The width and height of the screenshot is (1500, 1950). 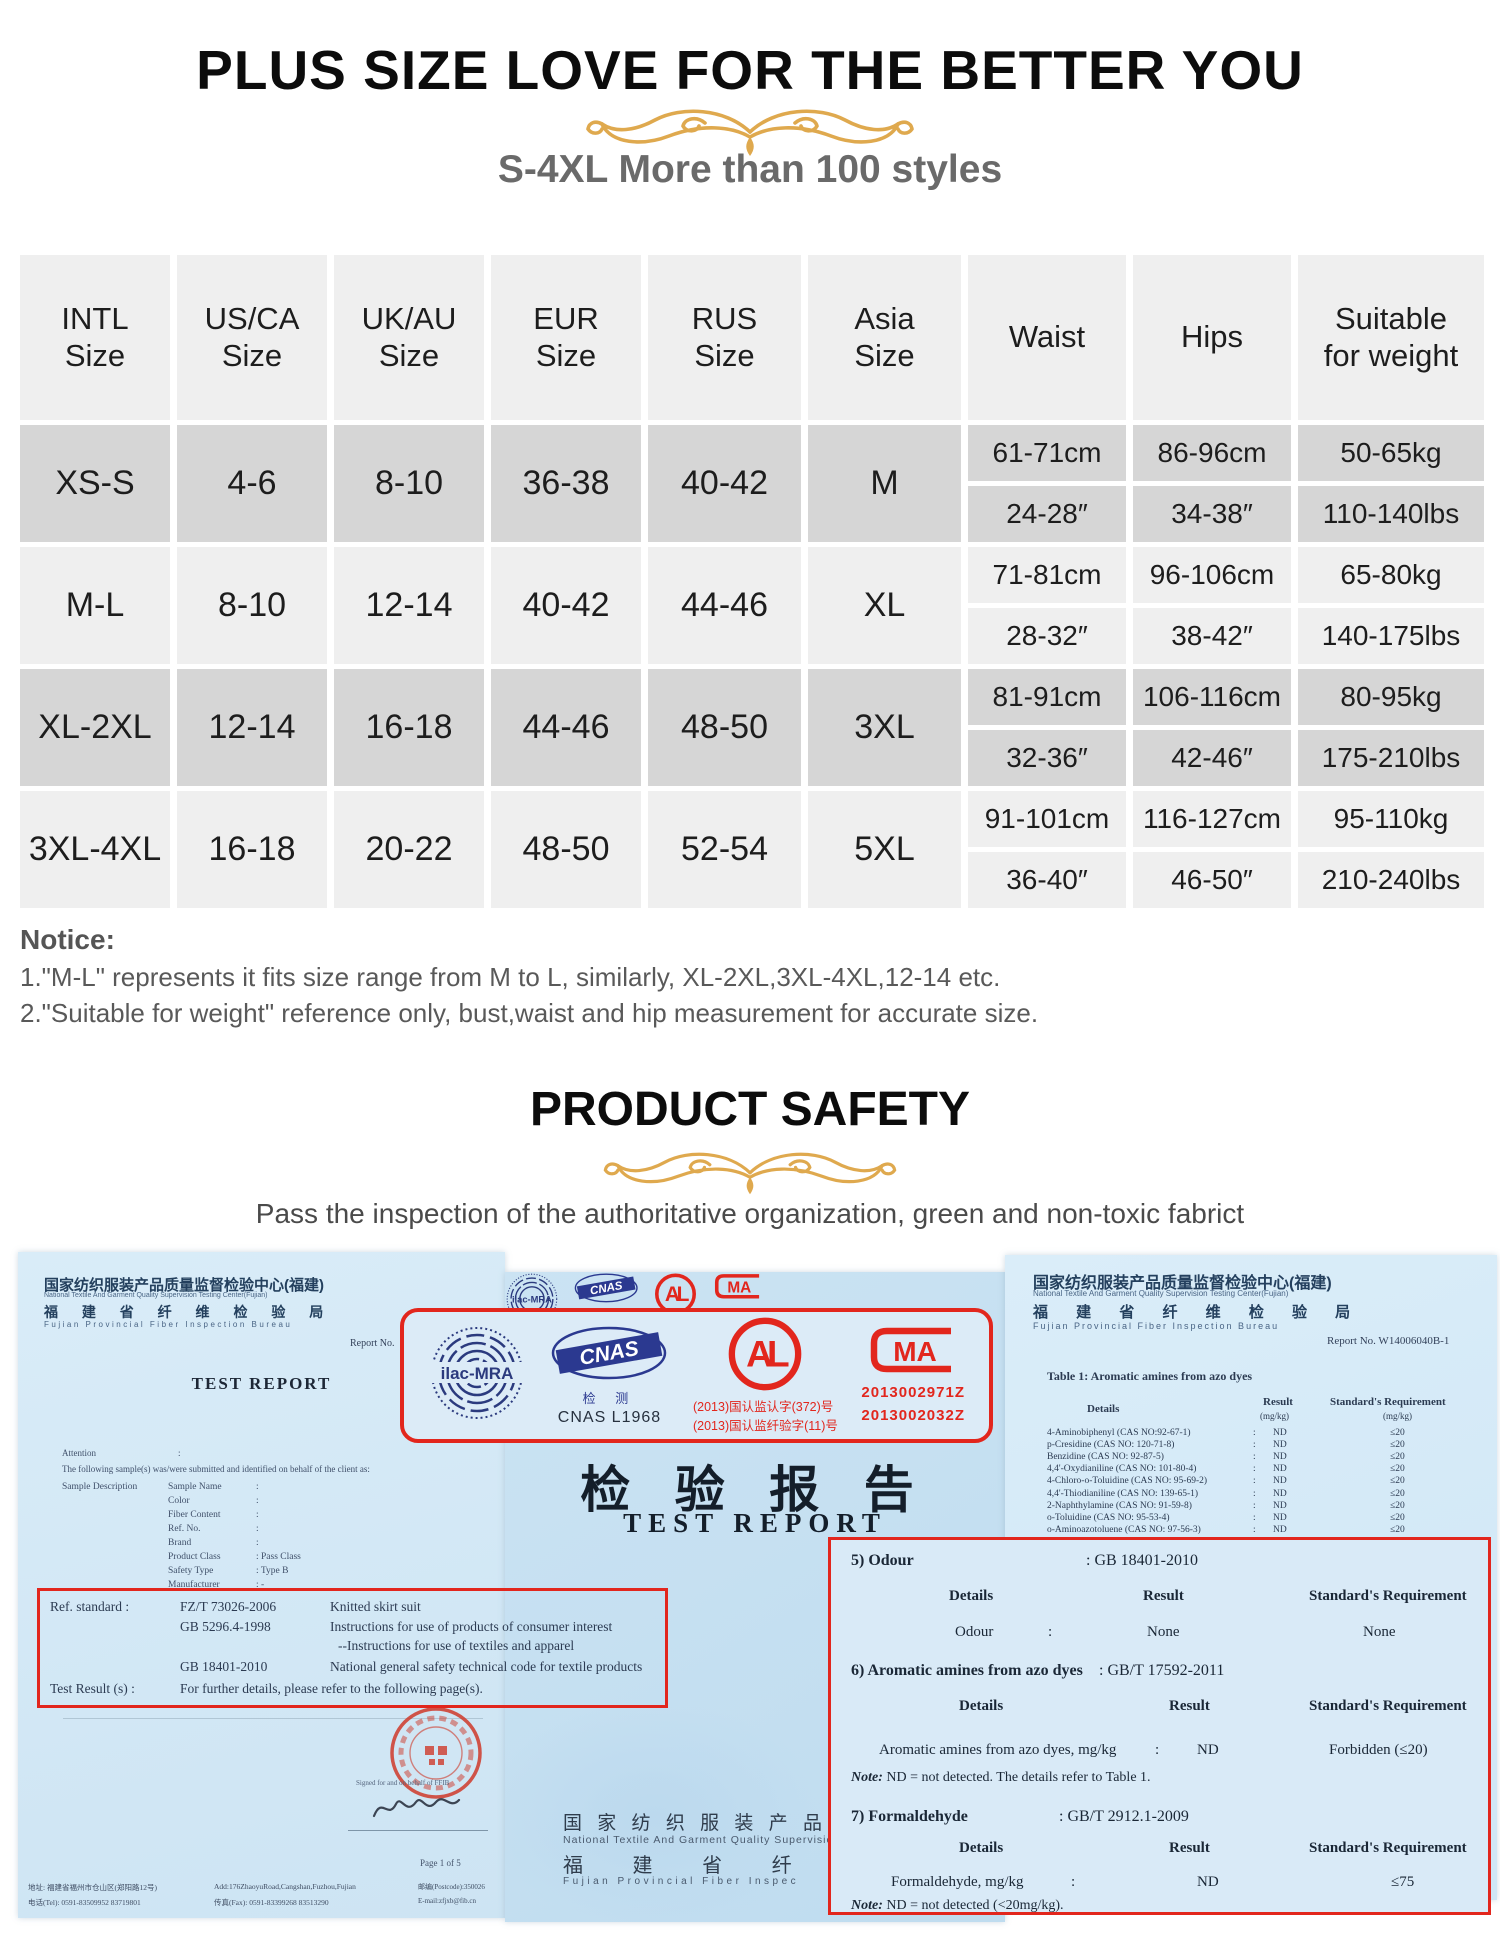 I want to click on col-result: Result, so click(x=1278, y=1402).